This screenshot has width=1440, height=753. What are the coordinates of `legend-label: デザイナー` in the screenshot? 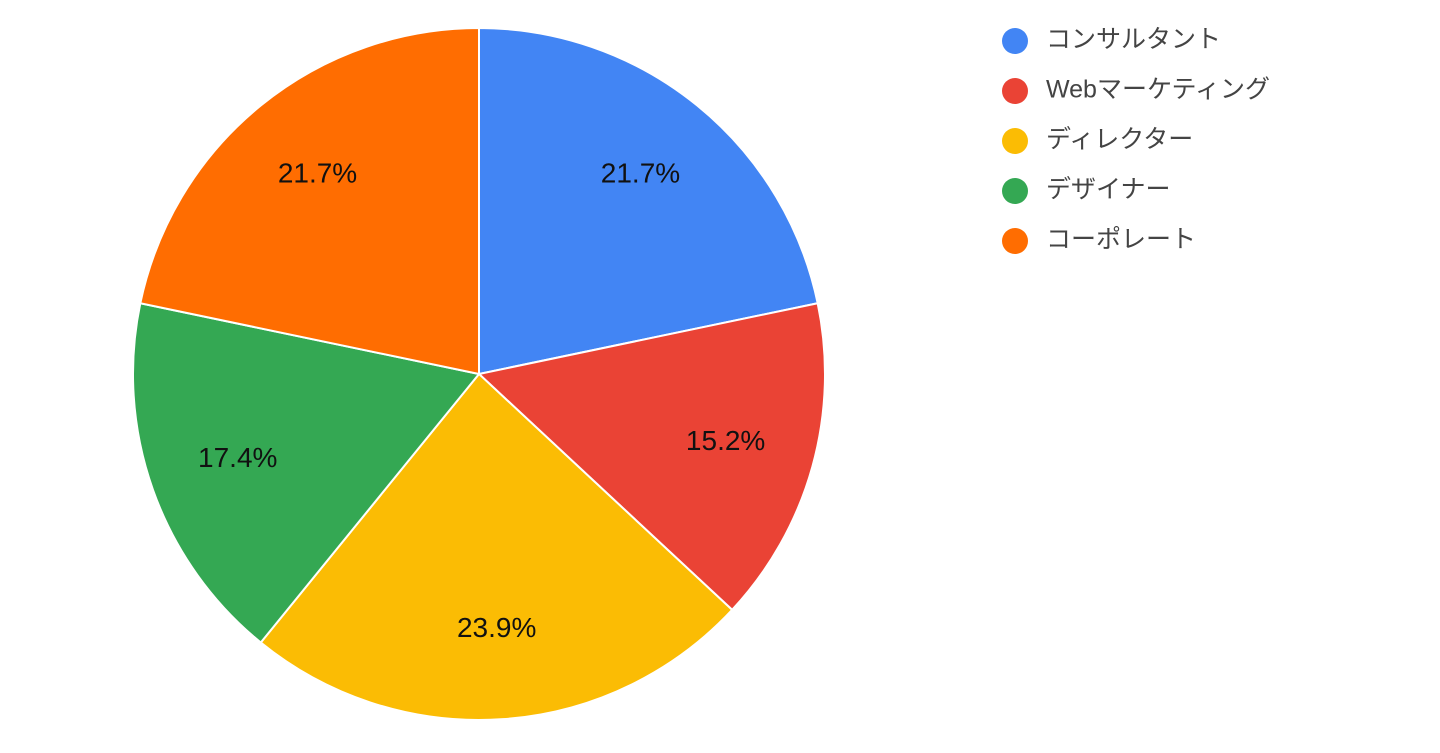 It's located at (1108, 190).